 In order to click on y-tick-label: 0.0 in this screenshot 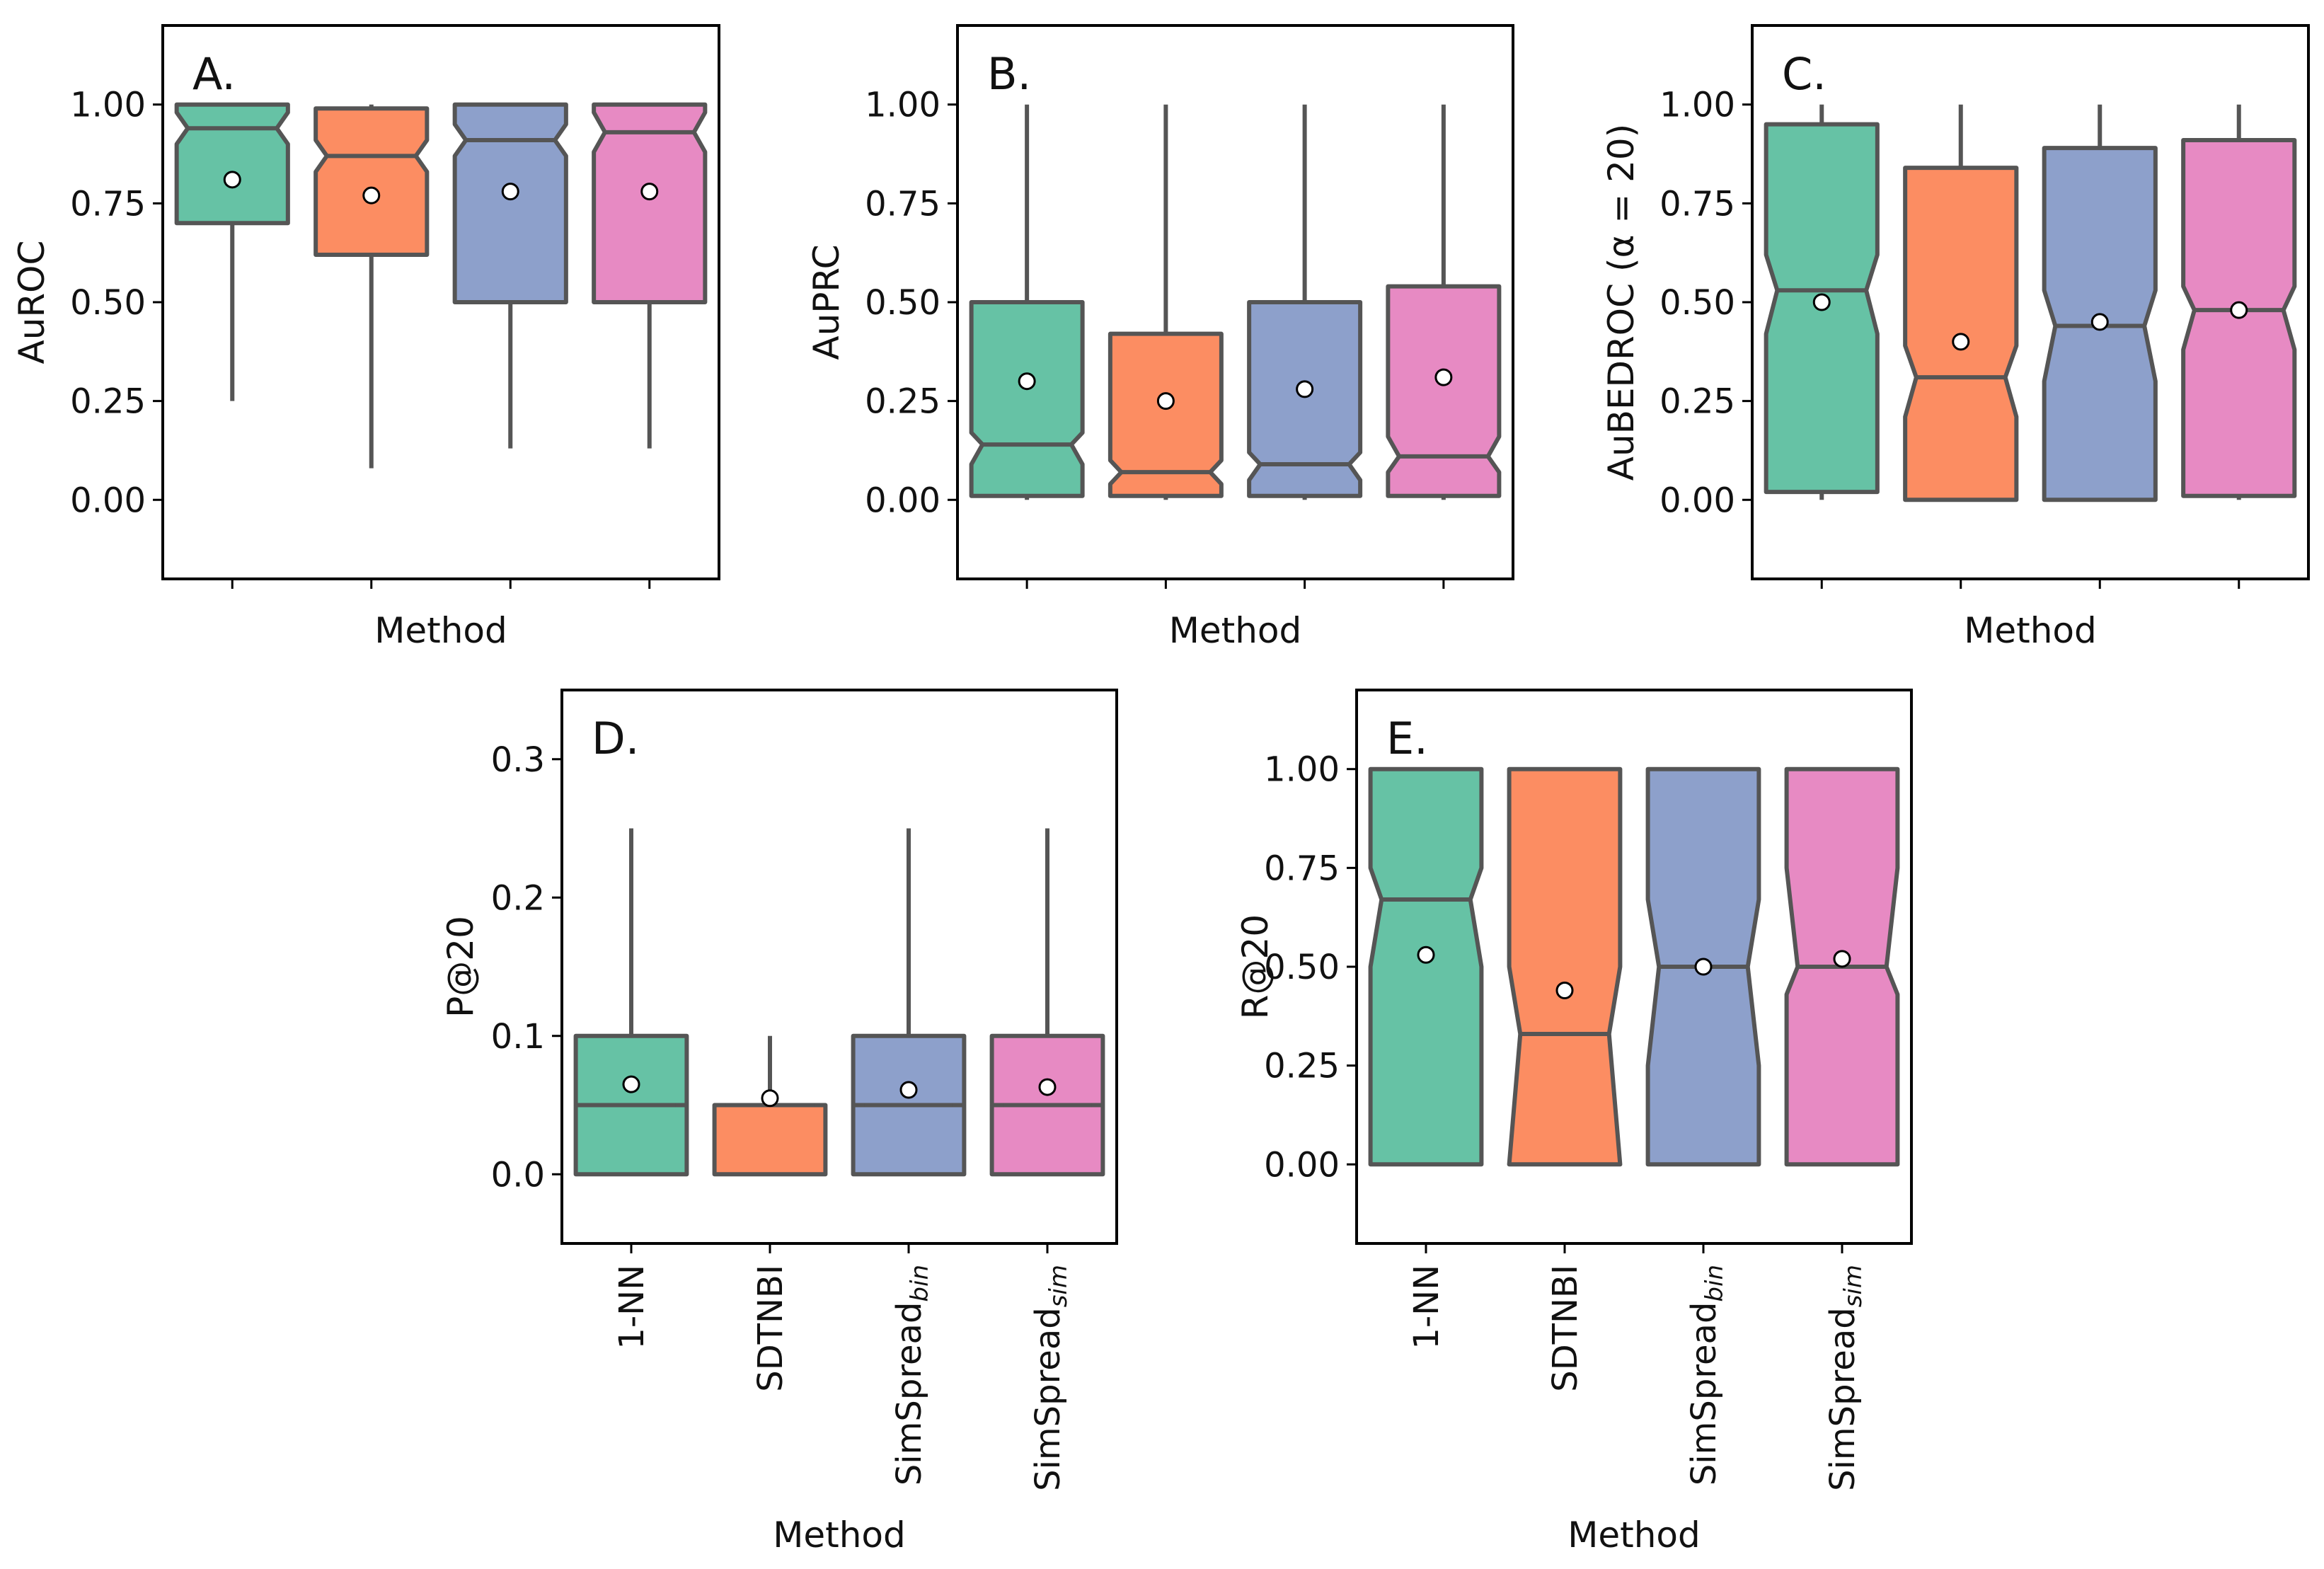, I will do `click(518, 1175)`.